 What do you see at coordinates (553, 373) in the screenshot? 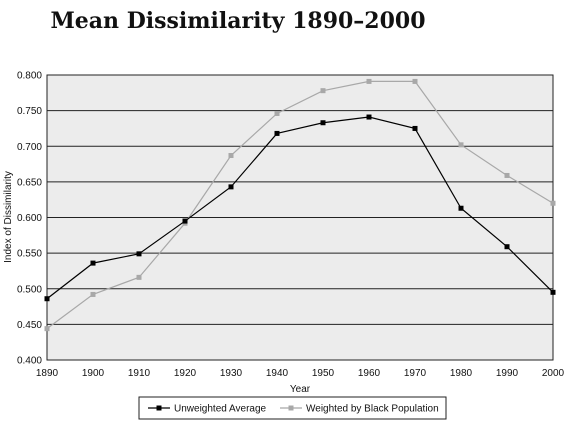
I see `x-tick-label: 2000` at bounding box center [553, 373].